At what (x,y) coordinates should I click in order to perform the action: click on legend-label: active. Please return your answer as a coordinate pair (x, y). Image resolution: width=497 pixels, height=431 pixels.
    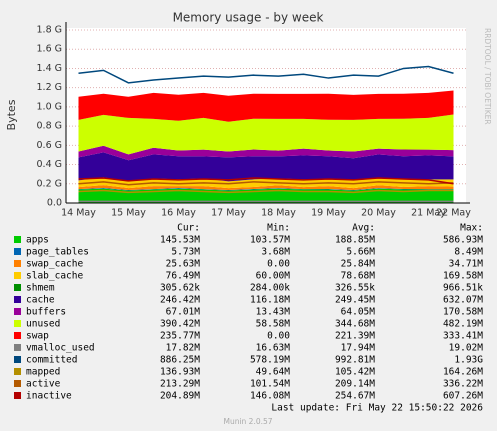
    Looking at the image, I should click on (43, 384).